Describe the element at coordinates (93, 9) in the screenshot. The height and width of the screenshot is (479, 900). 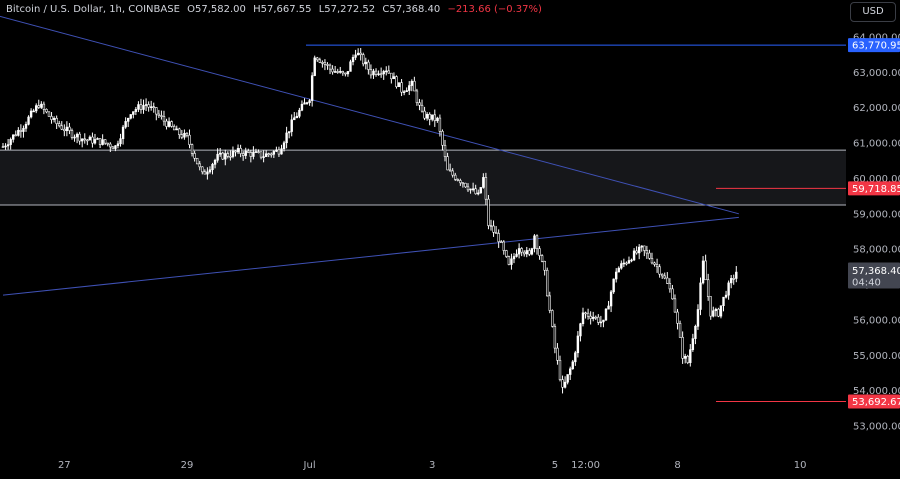
I see `symbol-title: Bitcoin / U.S. Dollar, 1h, COINBASE` at that location.